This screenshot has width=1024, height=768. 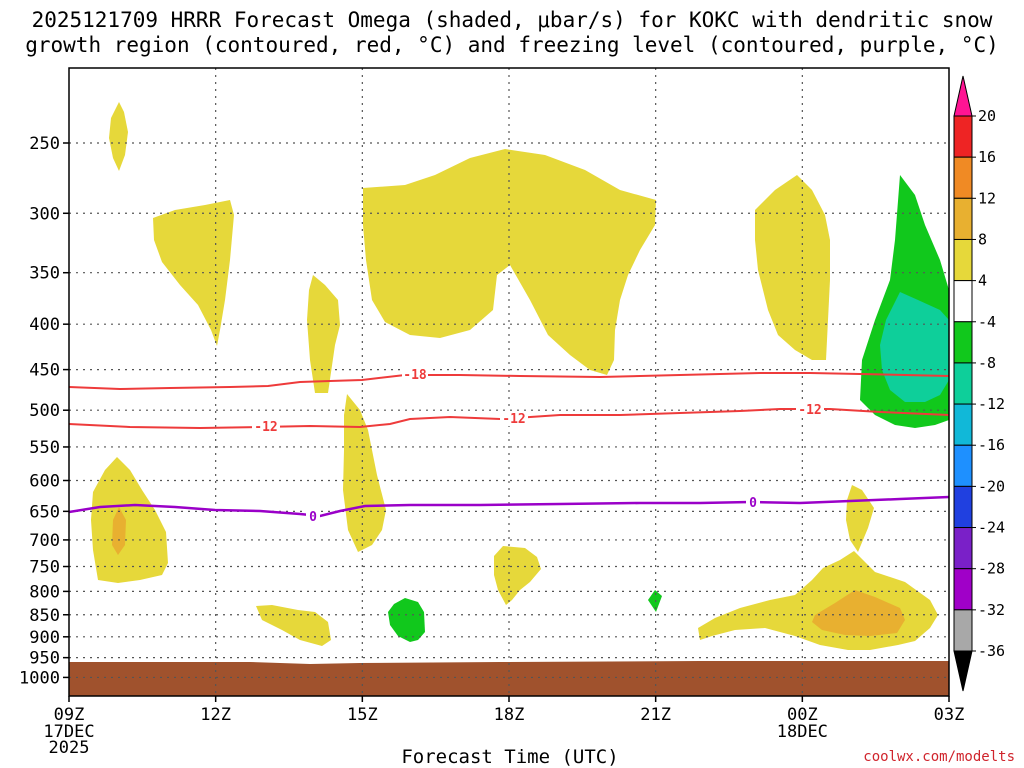 I want to click on y-tick-label: 500, so click(x=44, y=411).